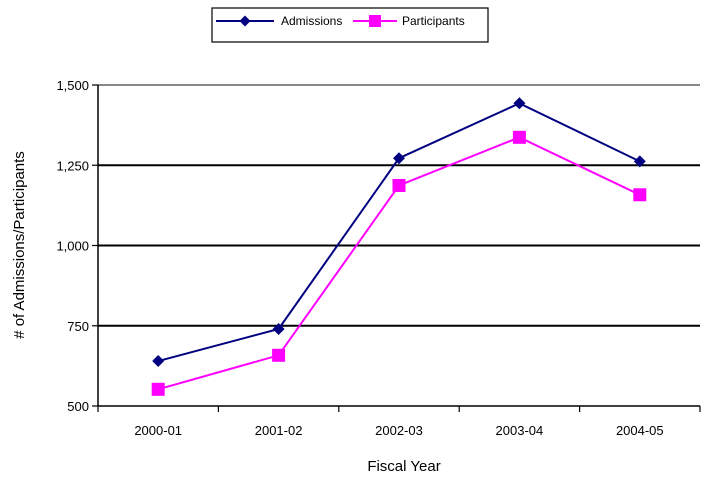 This screenshot has width=701, height=484. Describe the element at coordinates (78, 406) in the screenshot. I see `y-tick-label: 500` at that location.